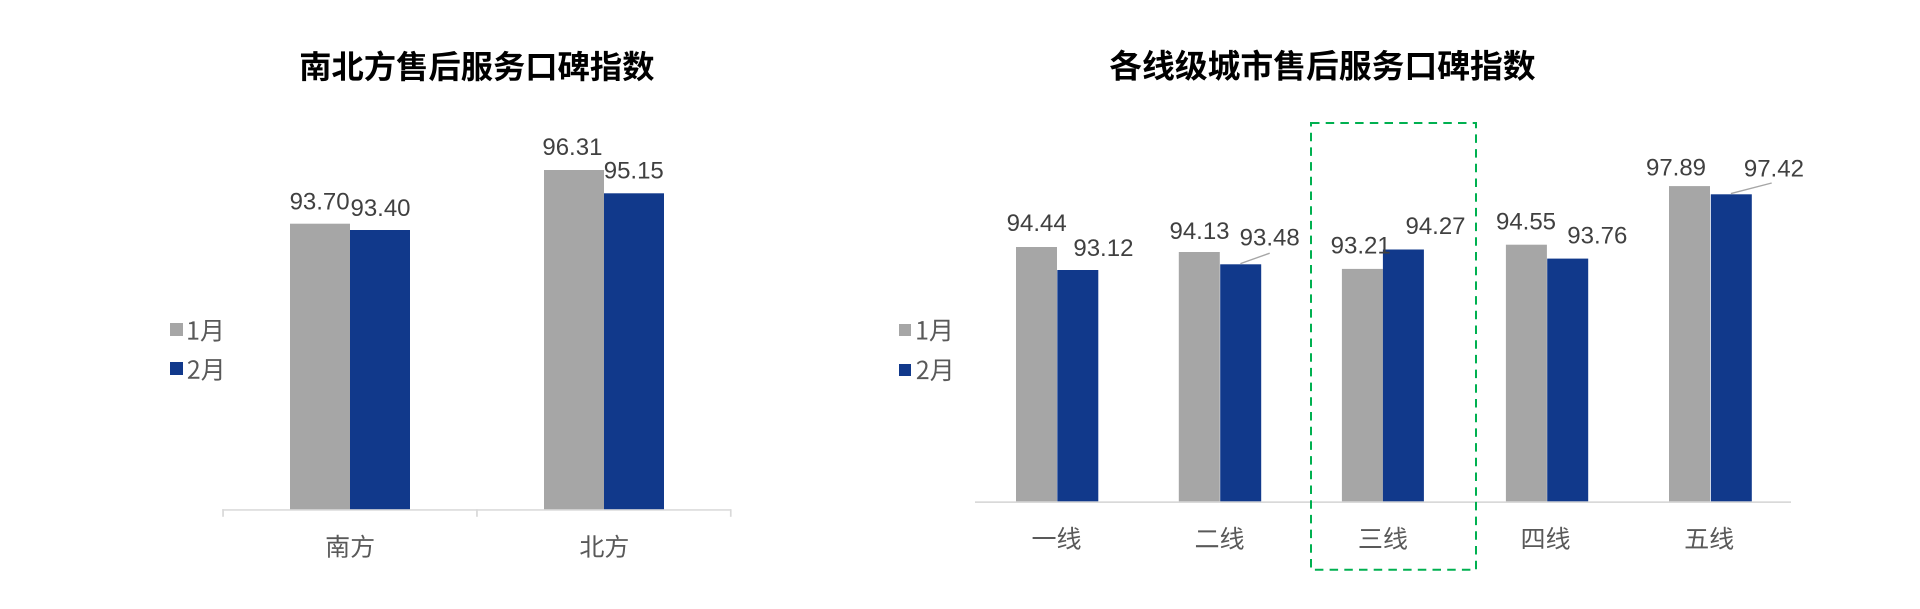 The height and width of the screenshot is (609, 1920). What do you see at coordinates (320, 202) in the screenshot?
I see `svg-text: 93.70` at bounding box center [320, 202].